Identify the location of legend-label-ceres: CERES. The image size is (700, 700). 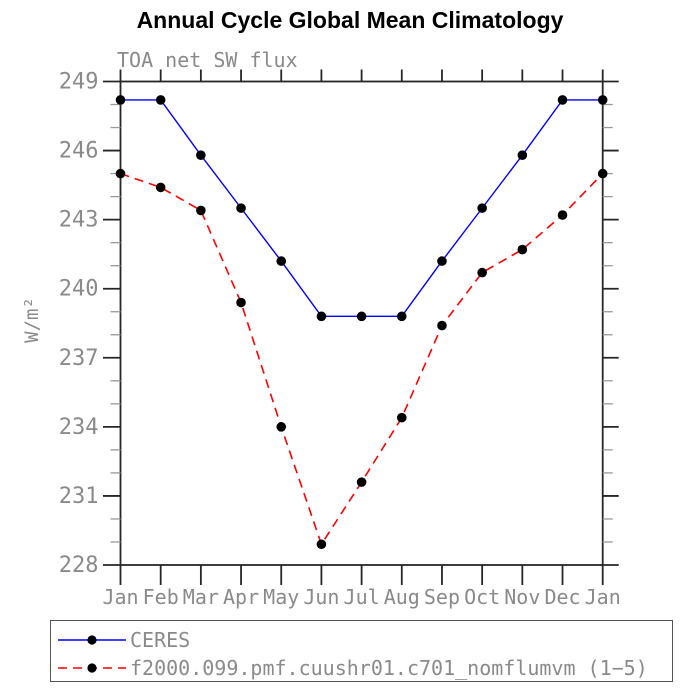
(160, 640).